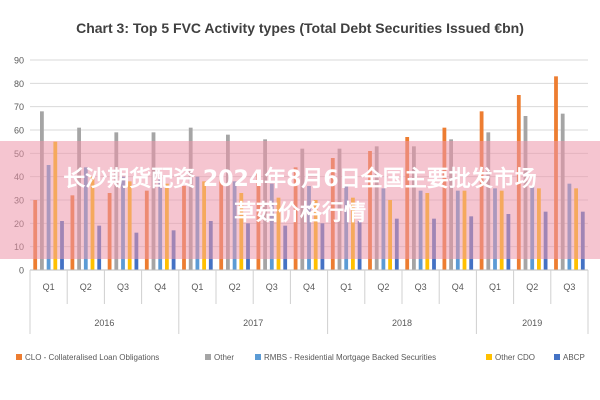 The image size is (600, 400). I want to click on y-tick-label: 90, so click(19, 61).